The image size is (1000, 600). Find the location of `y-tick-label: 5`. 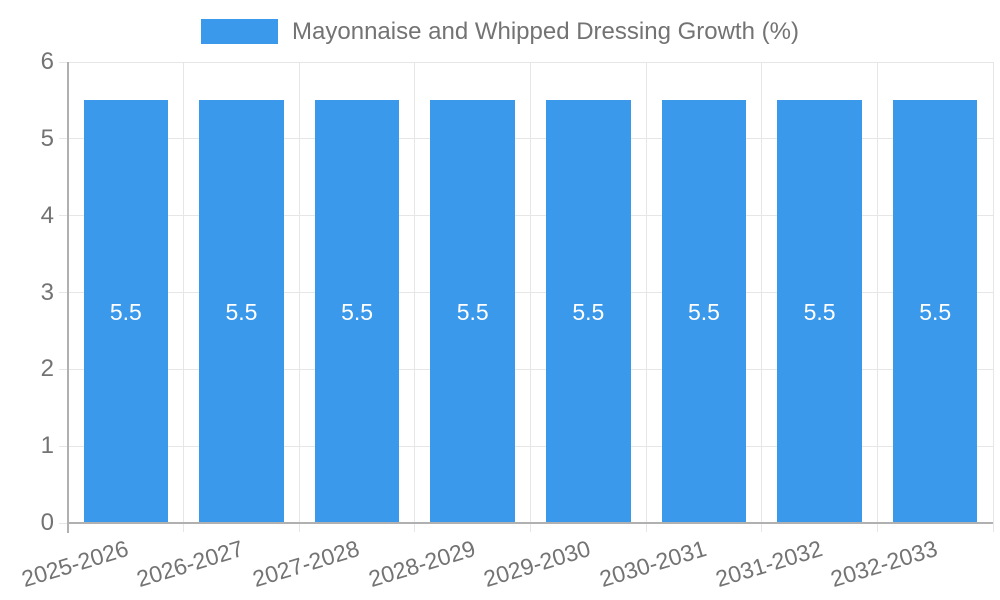

y-tick-label: 5 is located at coordinates (47, 138).